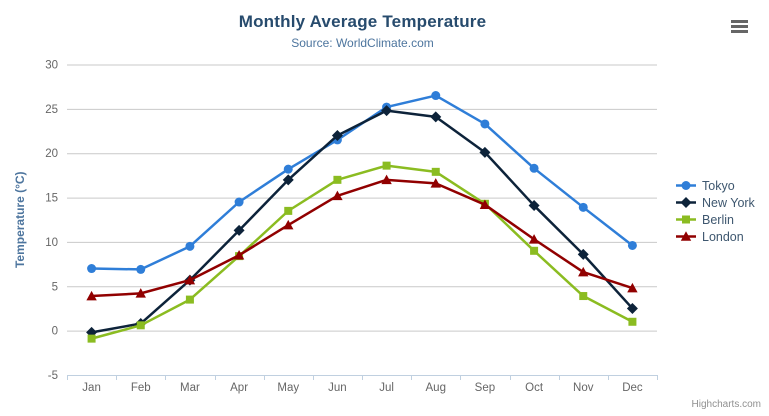  What do you see at coordinates (51, 154) in the screenshot?
I see `y-axis-tick-label: 20` at bounding box center [51, 154].